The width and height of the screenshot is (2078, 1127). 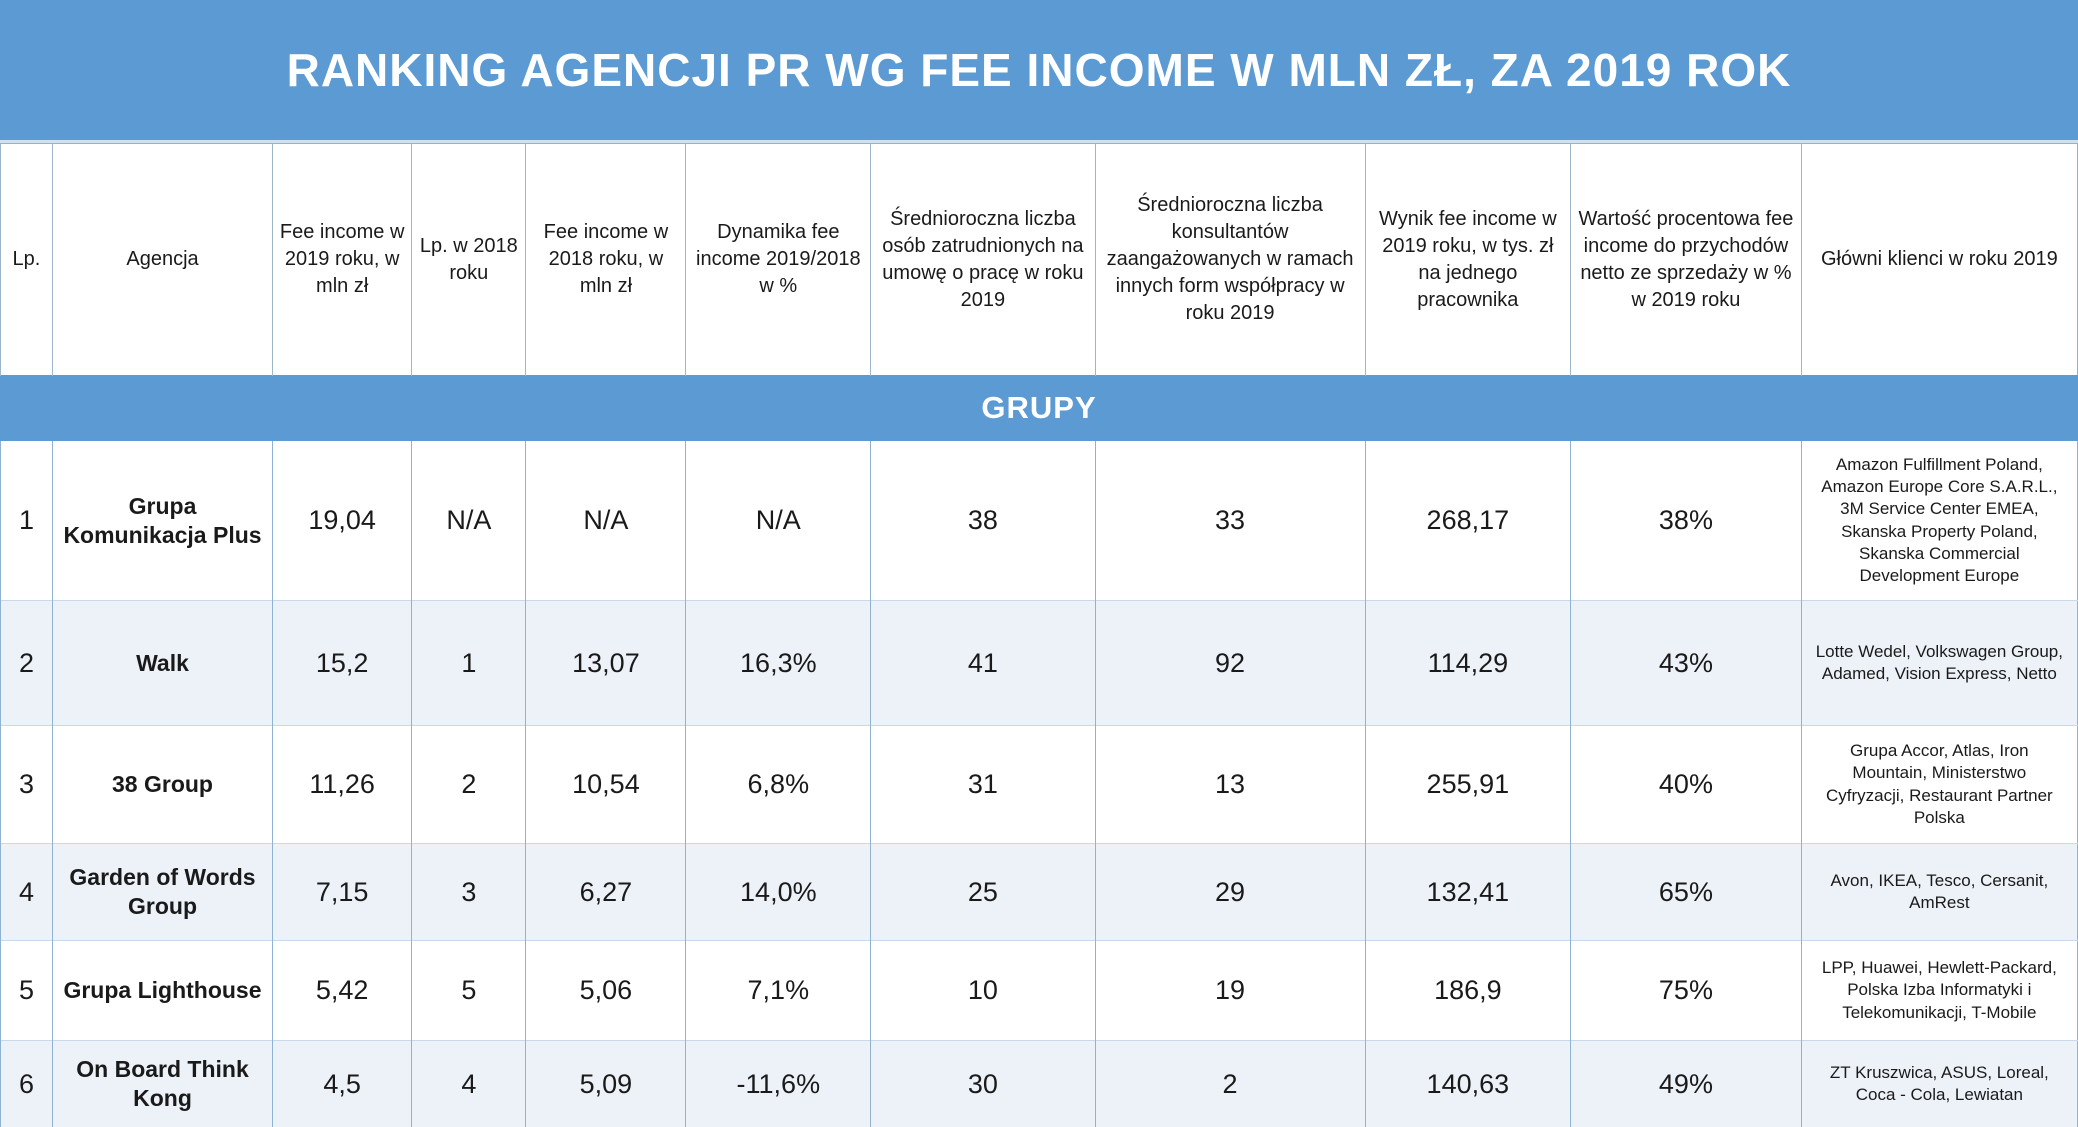 What do you see at coordinates (468, 990) in the screenshot?
I see `rank-2018-cell: 5` at bounding box center [468, 990].